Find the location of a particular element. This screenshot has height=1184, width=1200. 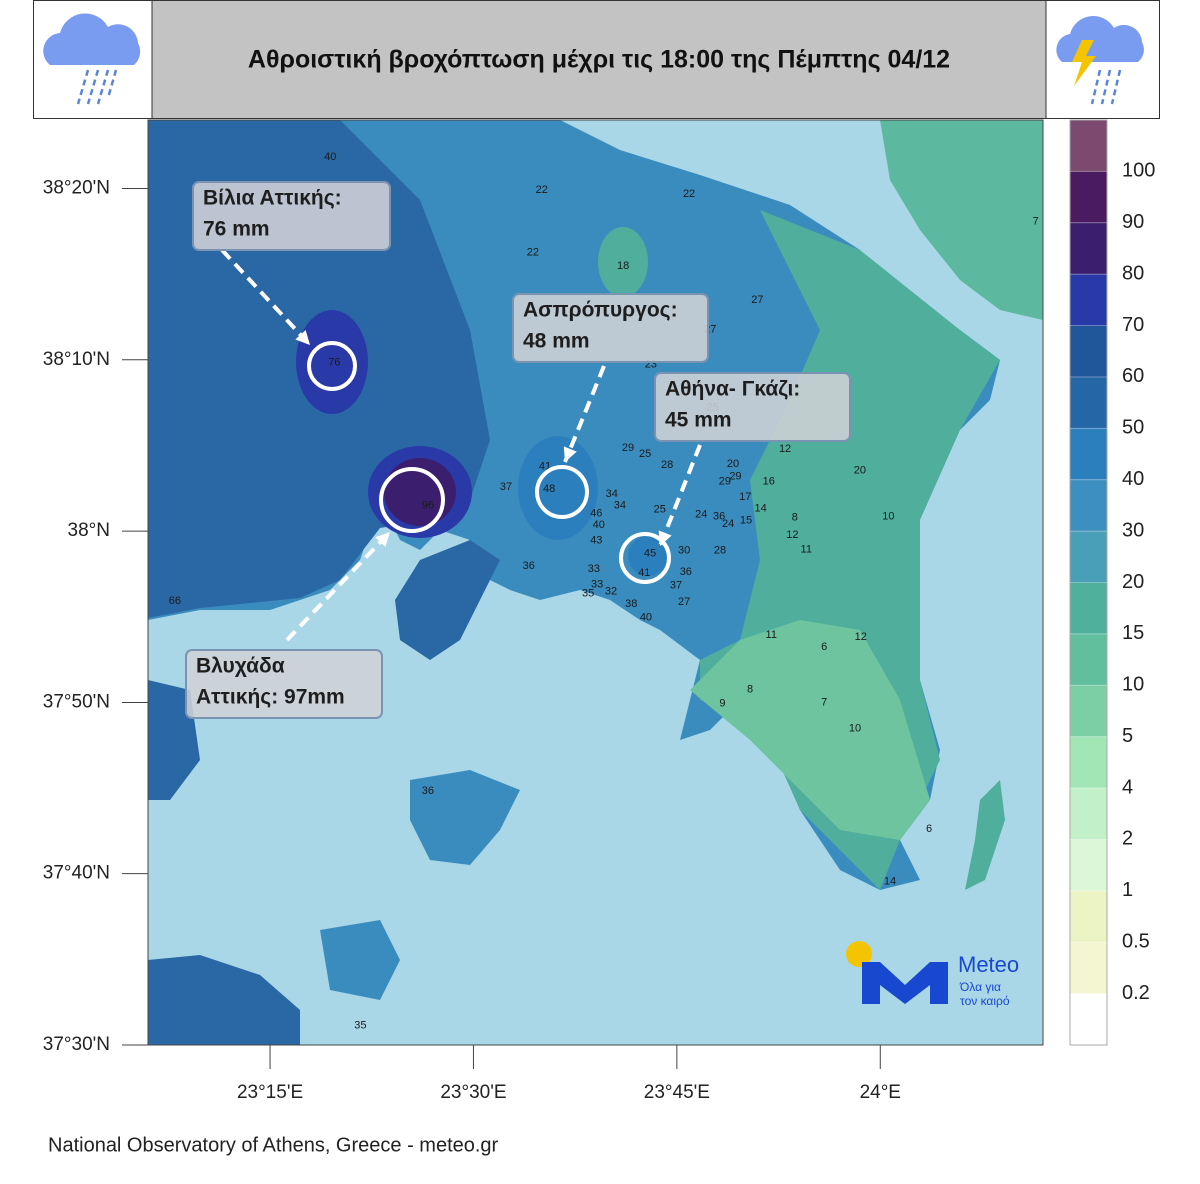

field-blob is located at coordinates (648, 556).